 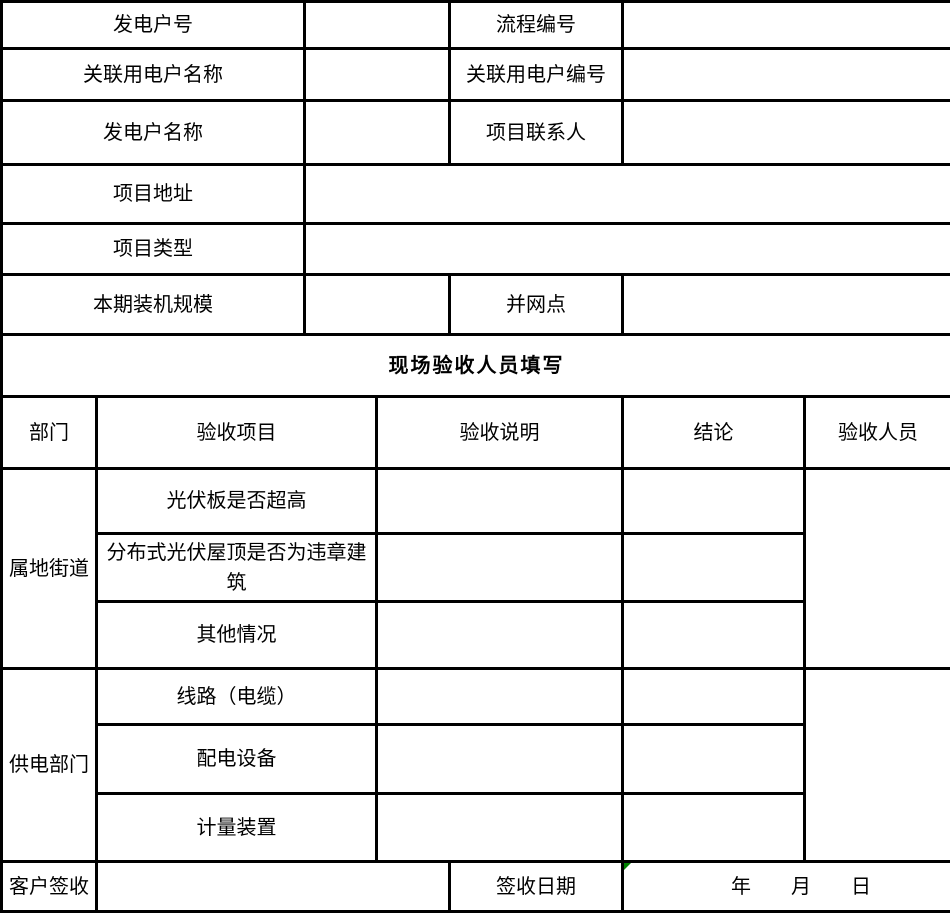 I want to click on inspection-row: 分布式光伏屋顶是否为违章建筑, so click(x=476, y=567).